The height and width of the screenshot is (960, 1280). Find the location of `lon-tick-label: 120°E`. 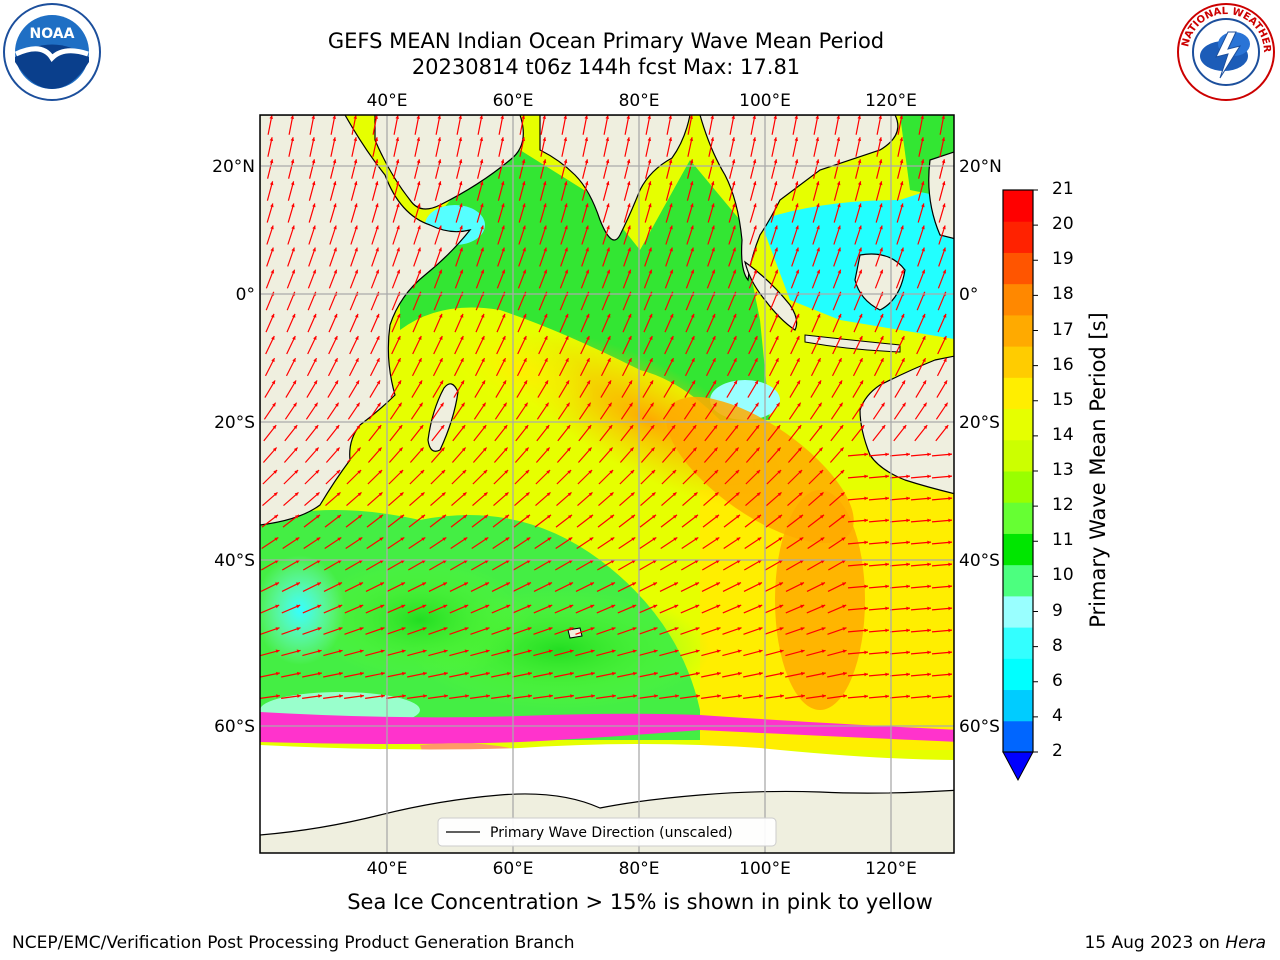

lon-tick-label: 120°E is located at coordinates (891, 869).